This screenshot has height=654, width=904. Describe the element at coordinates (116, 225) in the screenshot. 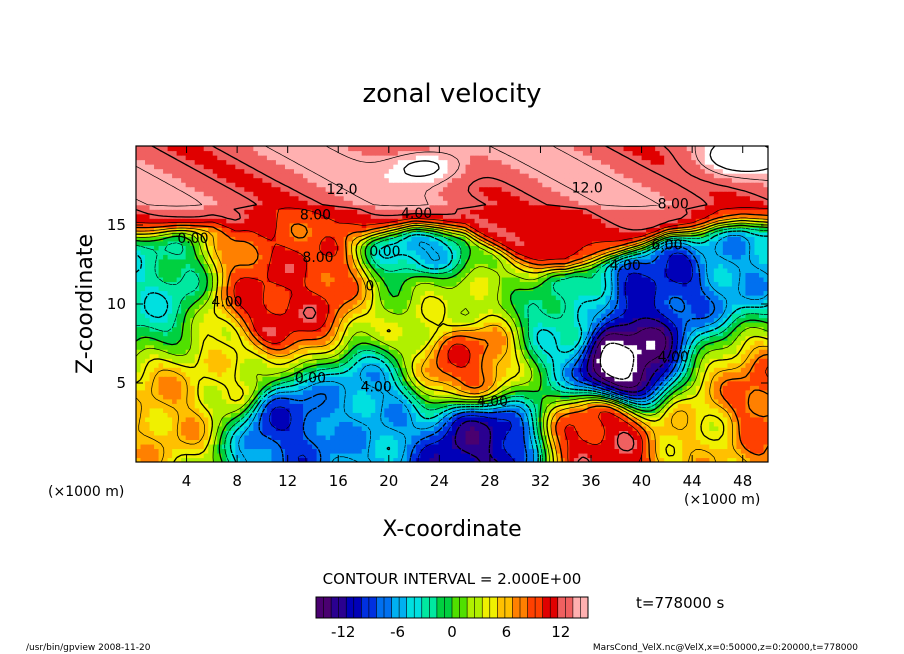

I see `y-tick-label: 15` at that location.